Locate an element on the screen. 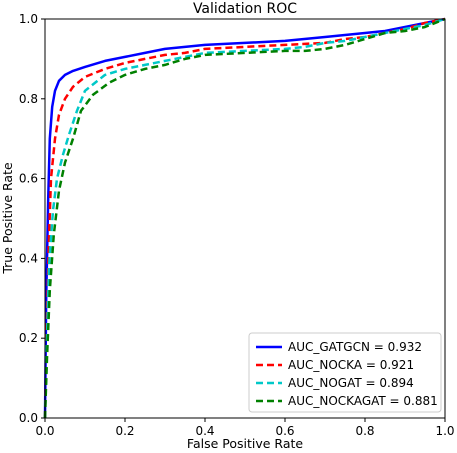  legend-box is located at coordinates (345, 372).